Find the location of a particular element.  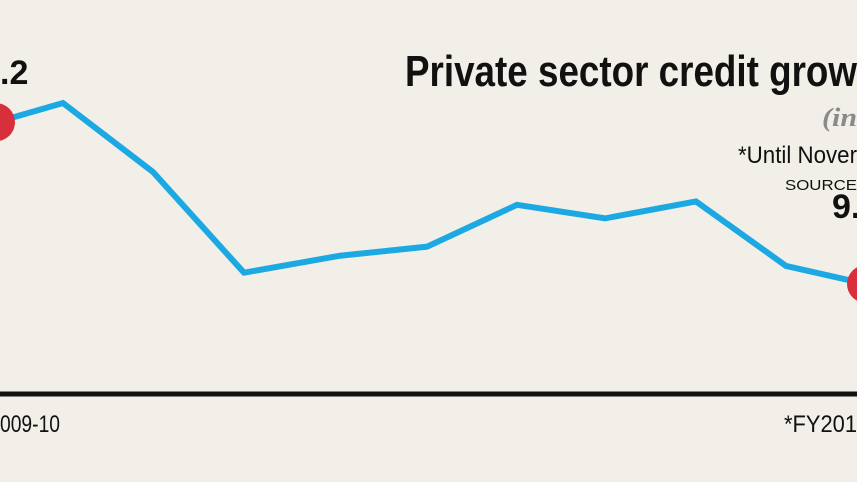

chart-subtitle: (in is located at coordinates (839, 117).